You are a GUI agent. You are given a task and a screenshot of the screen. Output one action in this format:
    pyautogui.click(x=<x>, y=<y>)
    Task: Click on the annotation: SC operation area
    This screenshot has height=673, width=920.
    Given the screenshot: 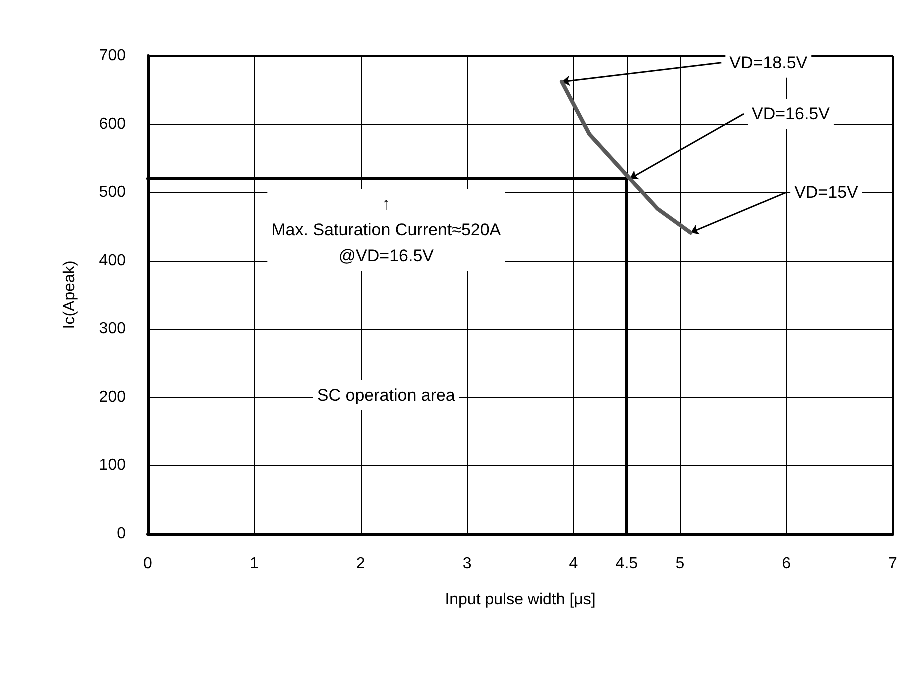 What is the action you would take?
    pyautogui.click(x=386, y=395)
    